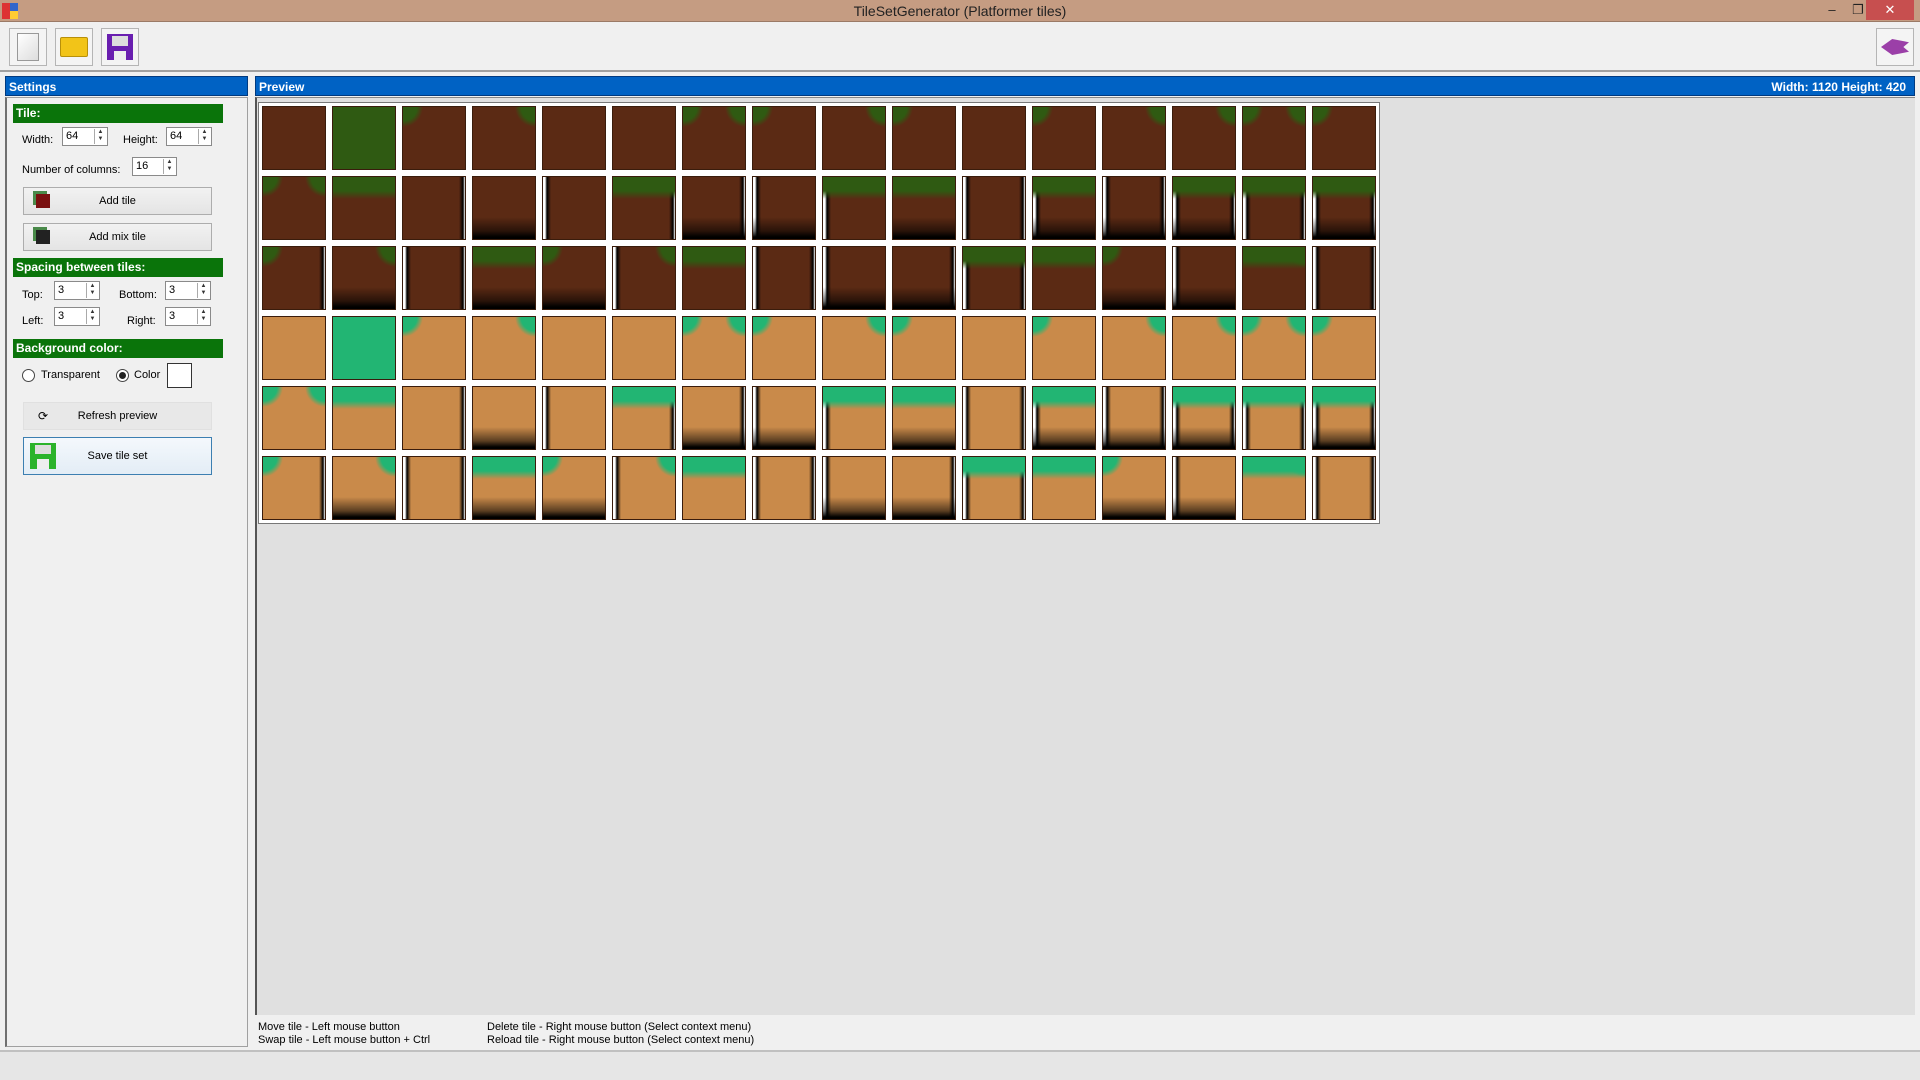  I want to click on left-spacing-stepper: 3 ▲ ▼, so click(77, 316).